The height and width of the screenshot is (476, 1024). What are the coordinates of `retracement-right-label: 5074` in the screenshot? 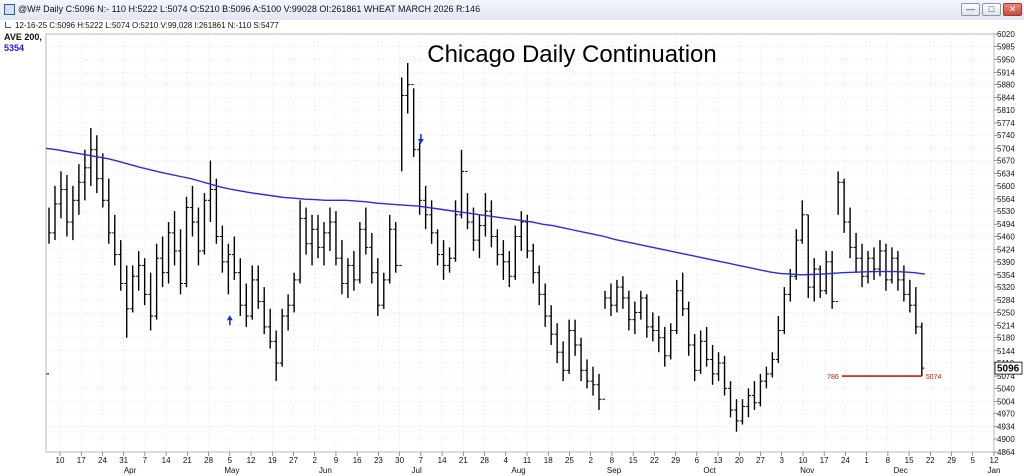 It's located at (934, 377).